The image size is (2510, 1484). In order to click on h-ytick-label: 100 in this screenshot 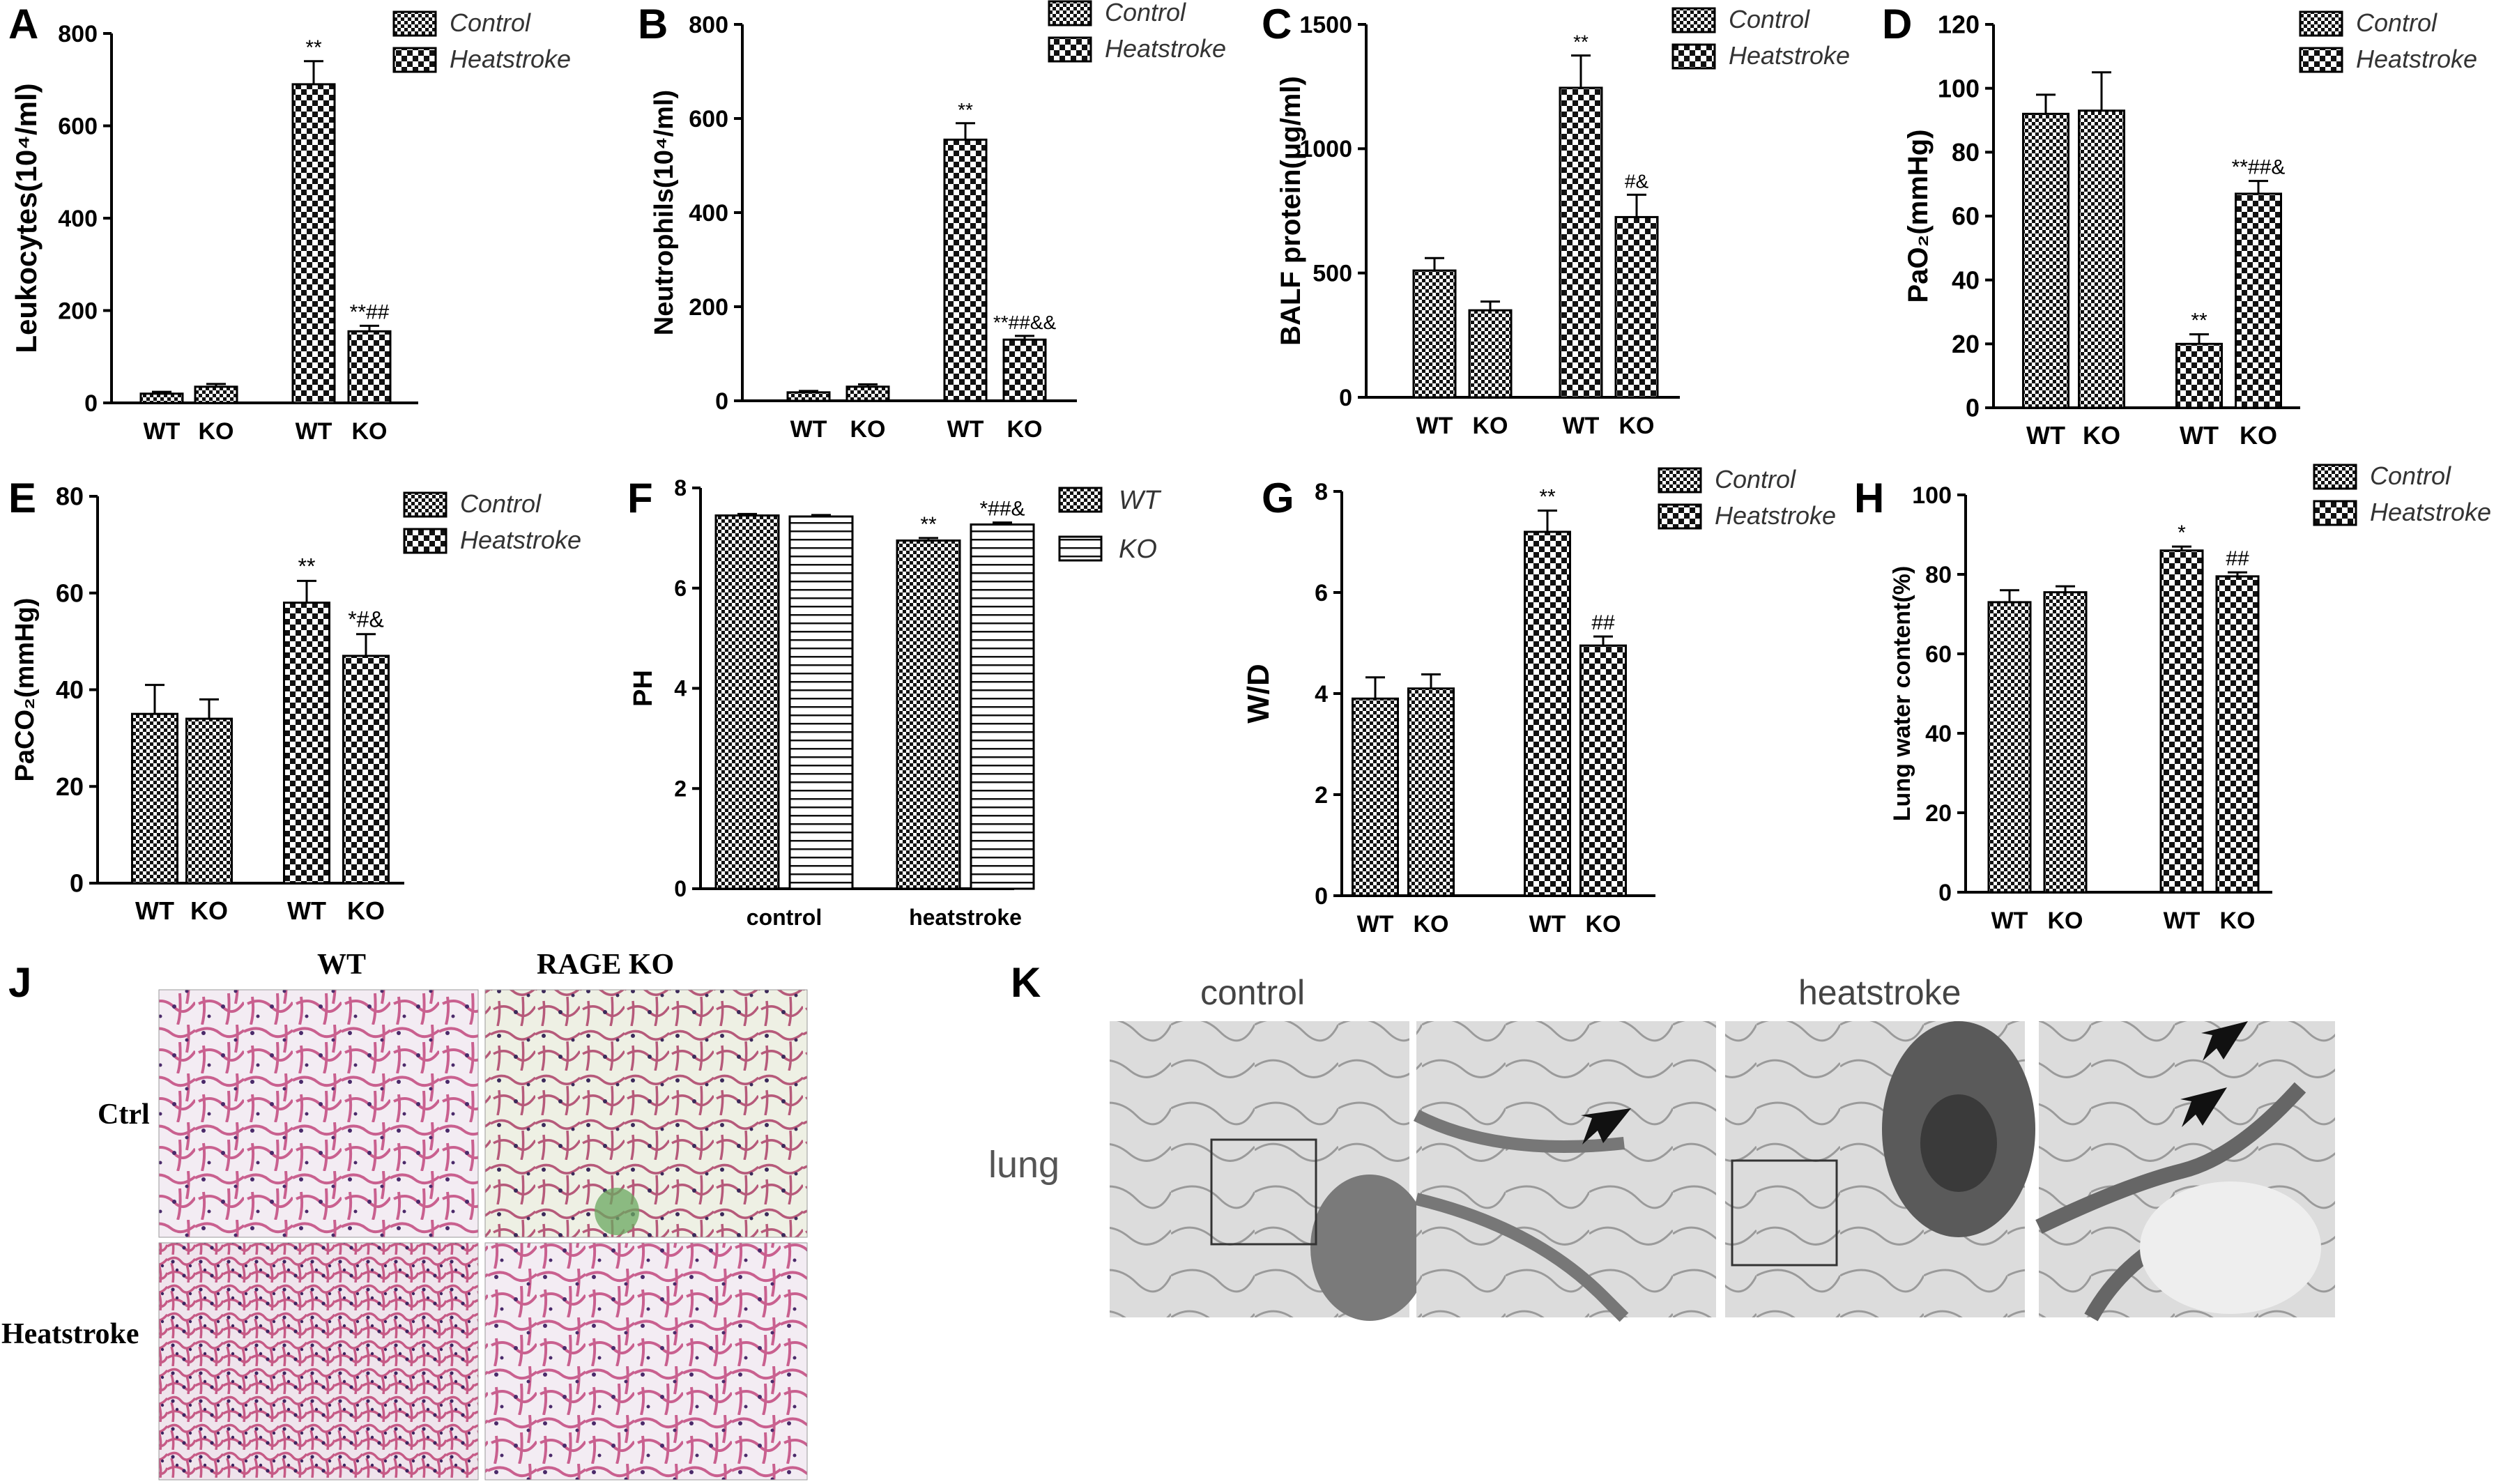, I will do `click(1932, 495)`.